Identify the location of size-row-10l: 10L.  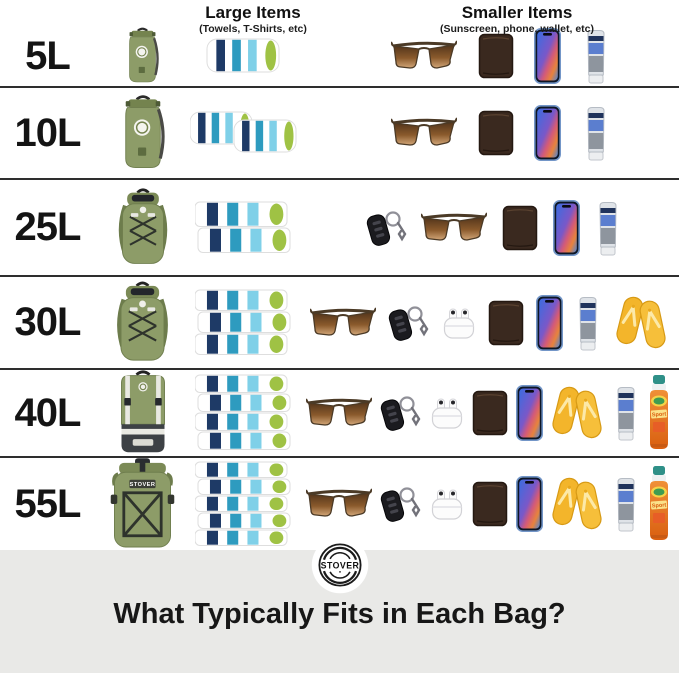
(339, 134).